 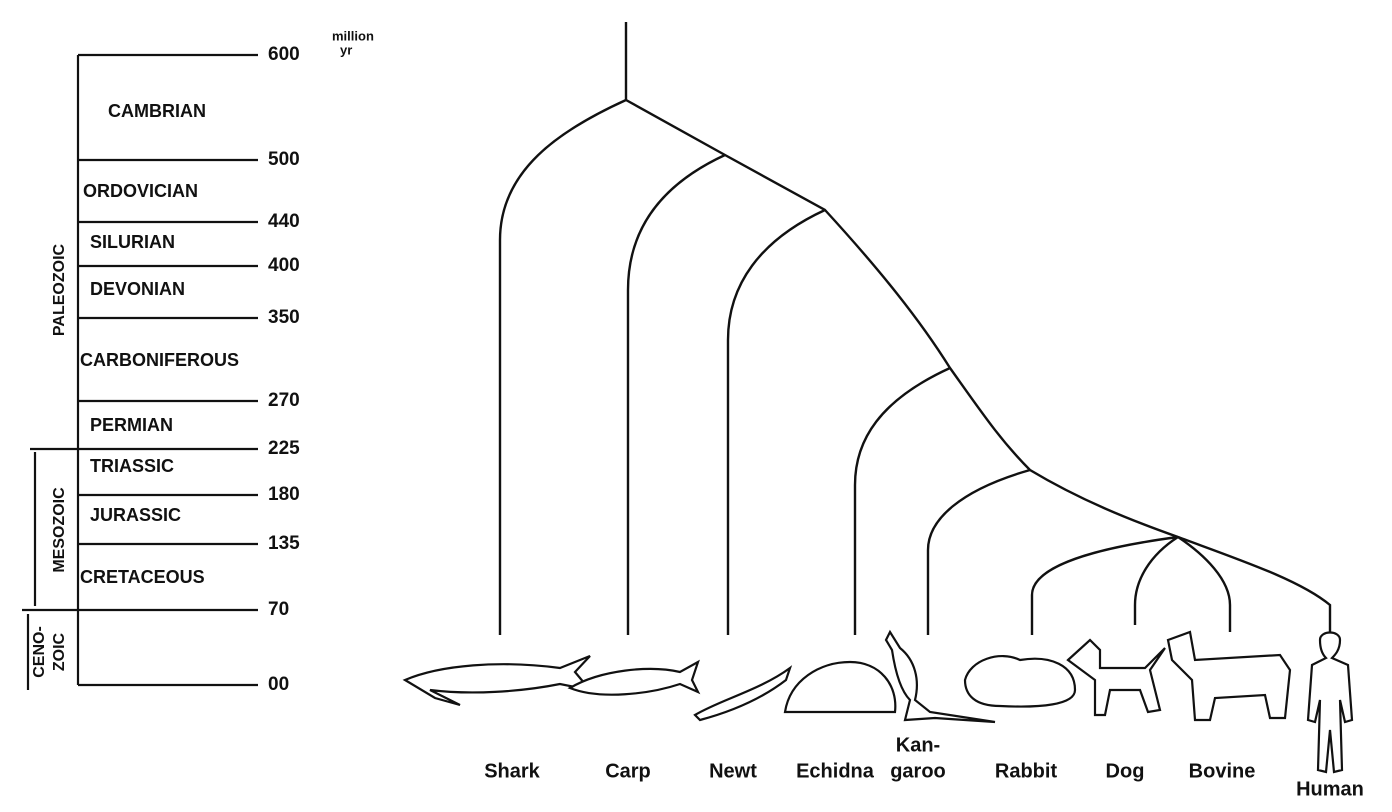 What do you see at coordinates (1222, 771) in the screenshot?
I see `taxon-label: Bovine` at bounding box center [1222, 771].